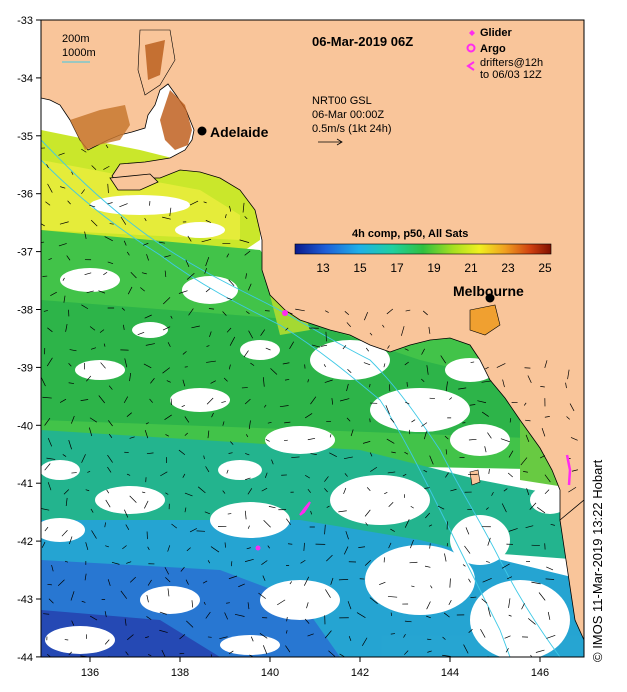 This screenshot has height=692, width=627. I want to click on bathy-legend-200m: 200m, so click(76, 39).